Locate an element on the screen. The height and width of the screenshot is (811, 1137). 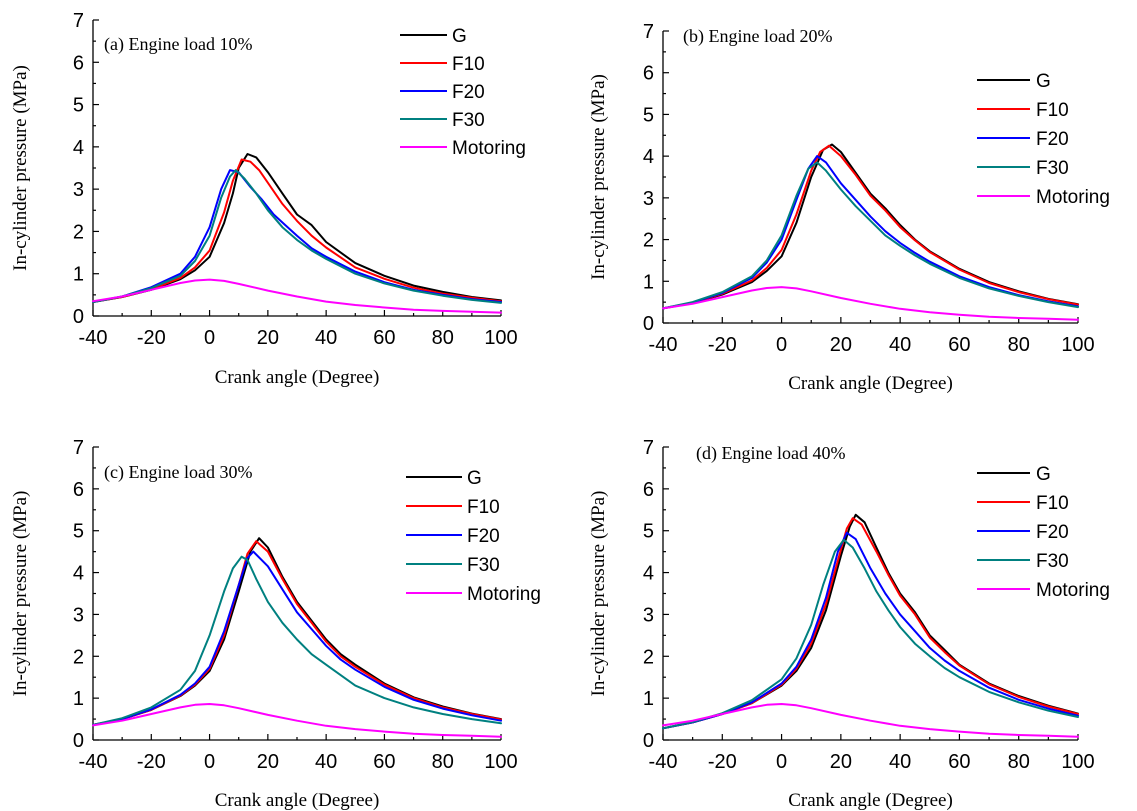
panel-title: (a) Engine load 10% is located at coordinates (178, 44).